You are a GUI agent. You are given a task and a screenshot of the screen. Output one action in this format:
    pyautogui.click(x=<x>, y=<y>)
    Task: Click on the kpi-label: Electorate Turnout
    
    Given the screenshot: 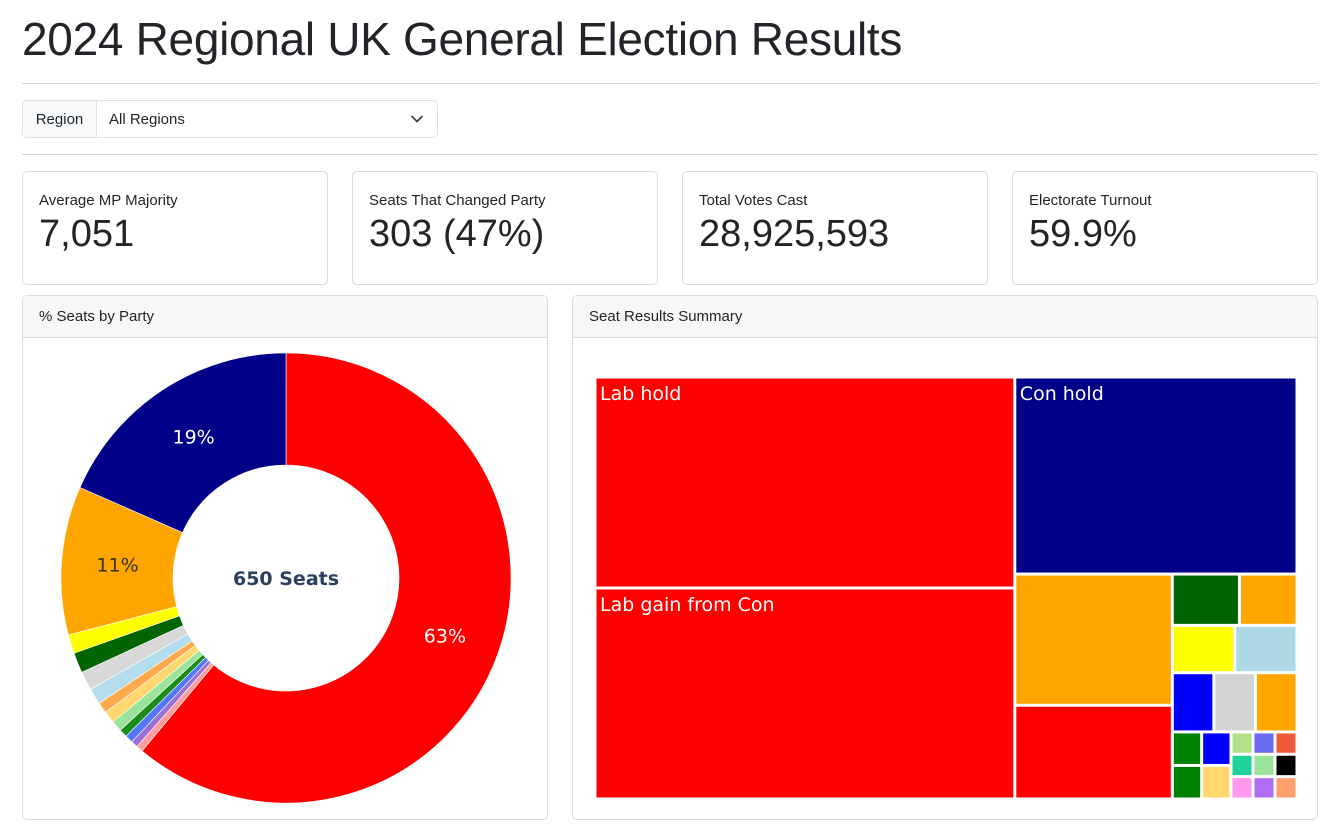 What is the action you would take?
    pyautogui.click(x=1090, y=200)
    